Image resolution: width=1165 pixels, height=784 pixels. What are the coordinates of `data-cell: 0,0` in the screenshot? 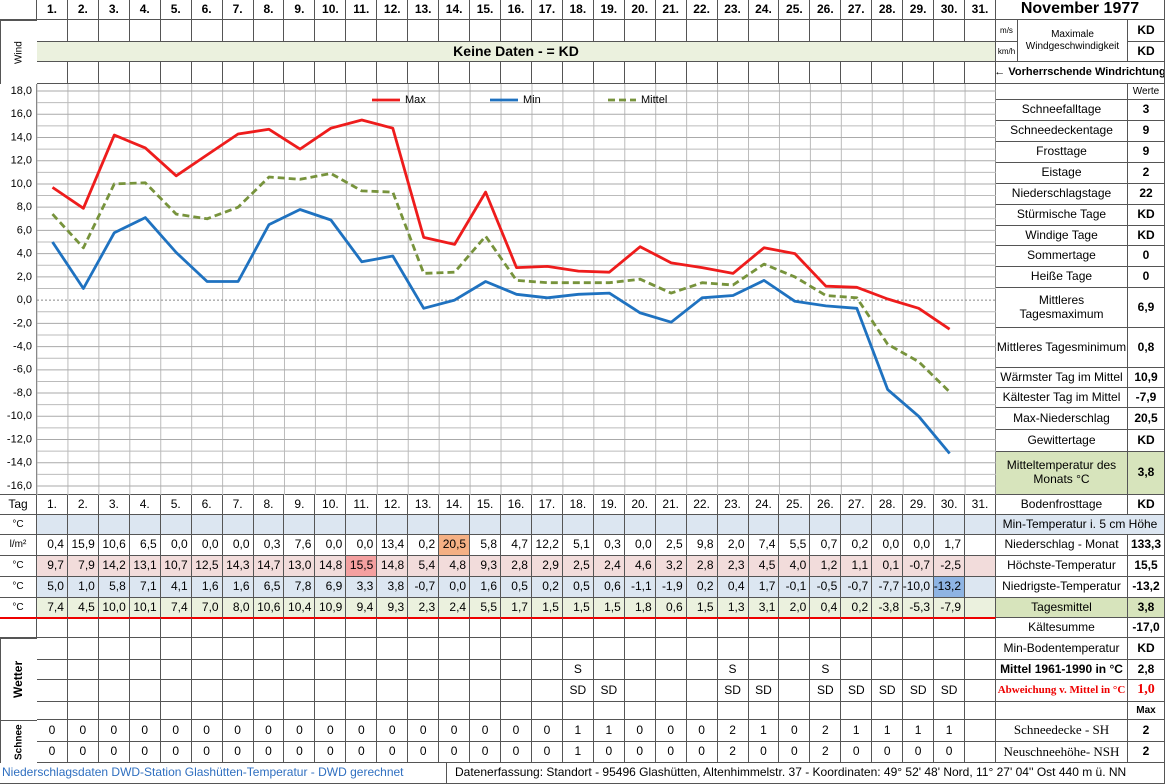 It's located at (176, 545).